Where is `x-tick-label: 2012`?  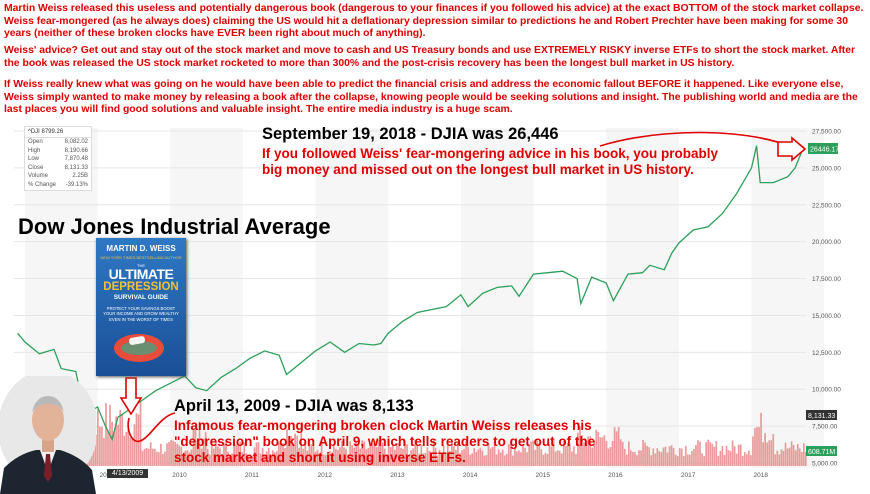 x-tick-label: 2012 is located at coordinates (325, 475).